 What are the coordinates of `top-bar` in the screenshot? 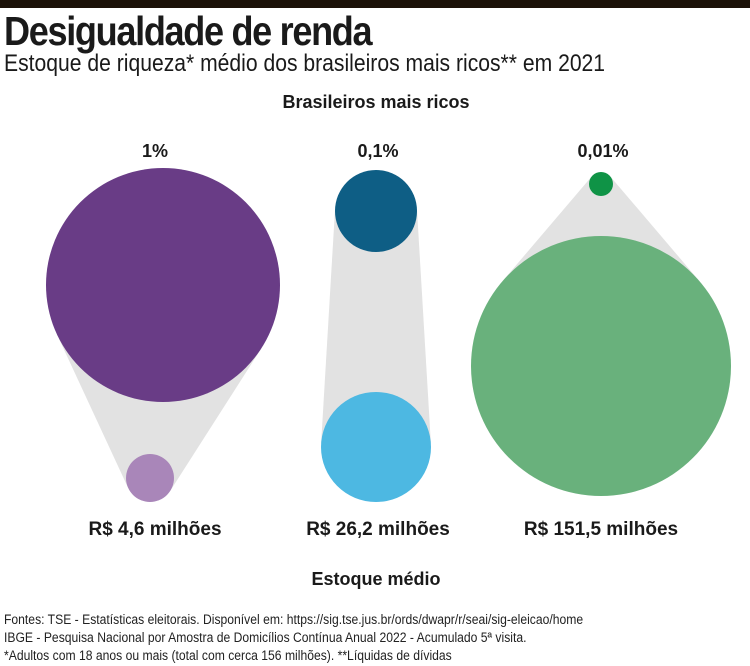 It's located at (375, 4).